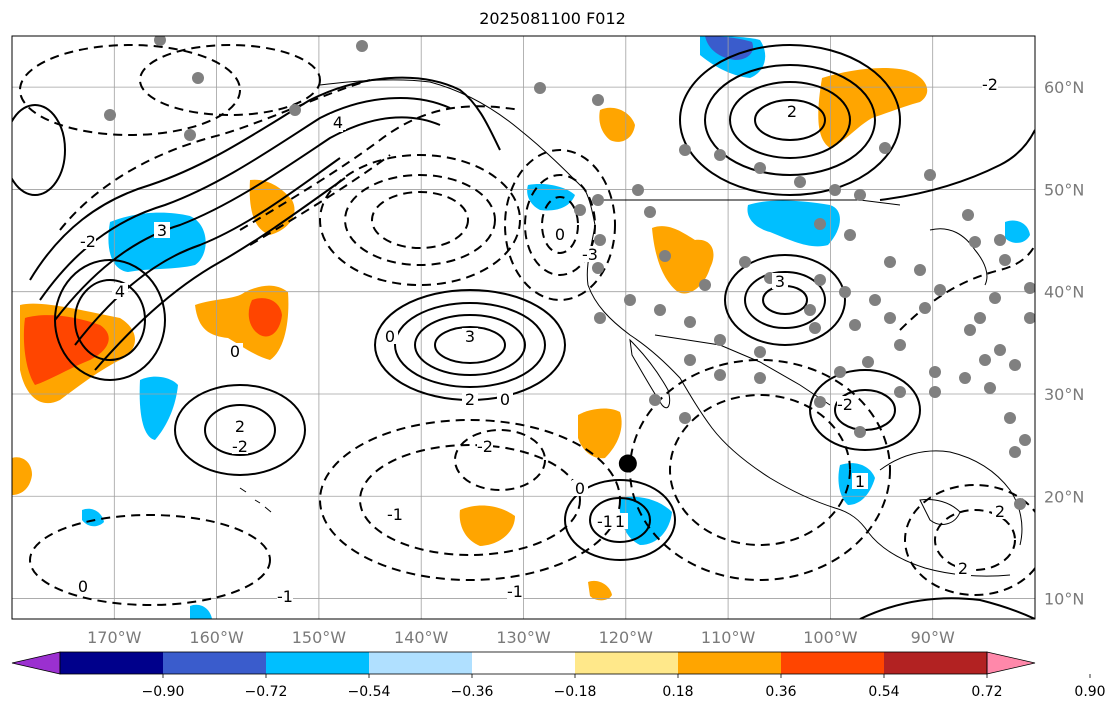 The image size is (1105, 712). I want to click on shade-blue-h, so click(93, 517).